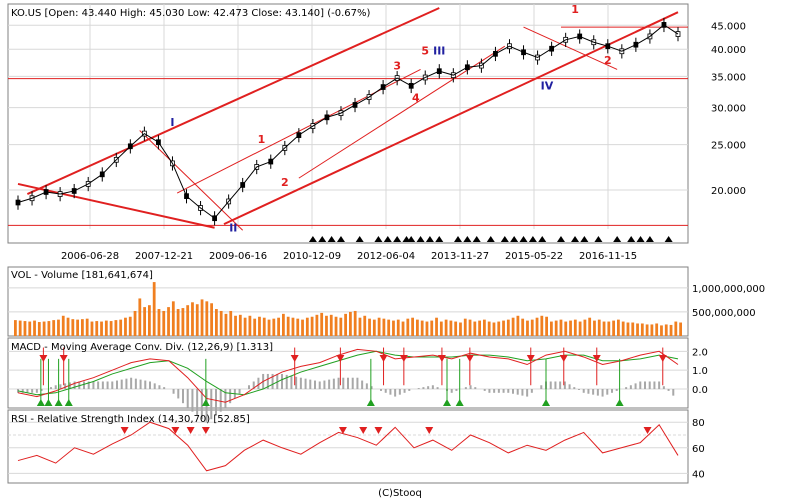  Describe the element at coordinates (698, 423) in the screenshot. I see `rsi-y-tick-label: 80` at that location.